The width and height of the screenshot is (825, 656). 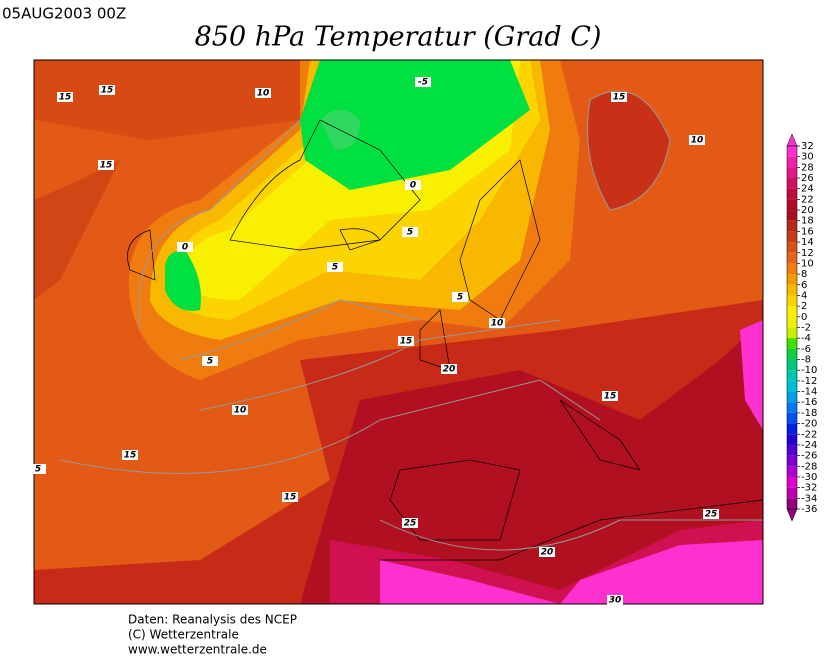 What do you see at coordinates (807, 242) in the screenshot?
I see `colorbar-tick-label: 14` at bounding box center [807, 242].